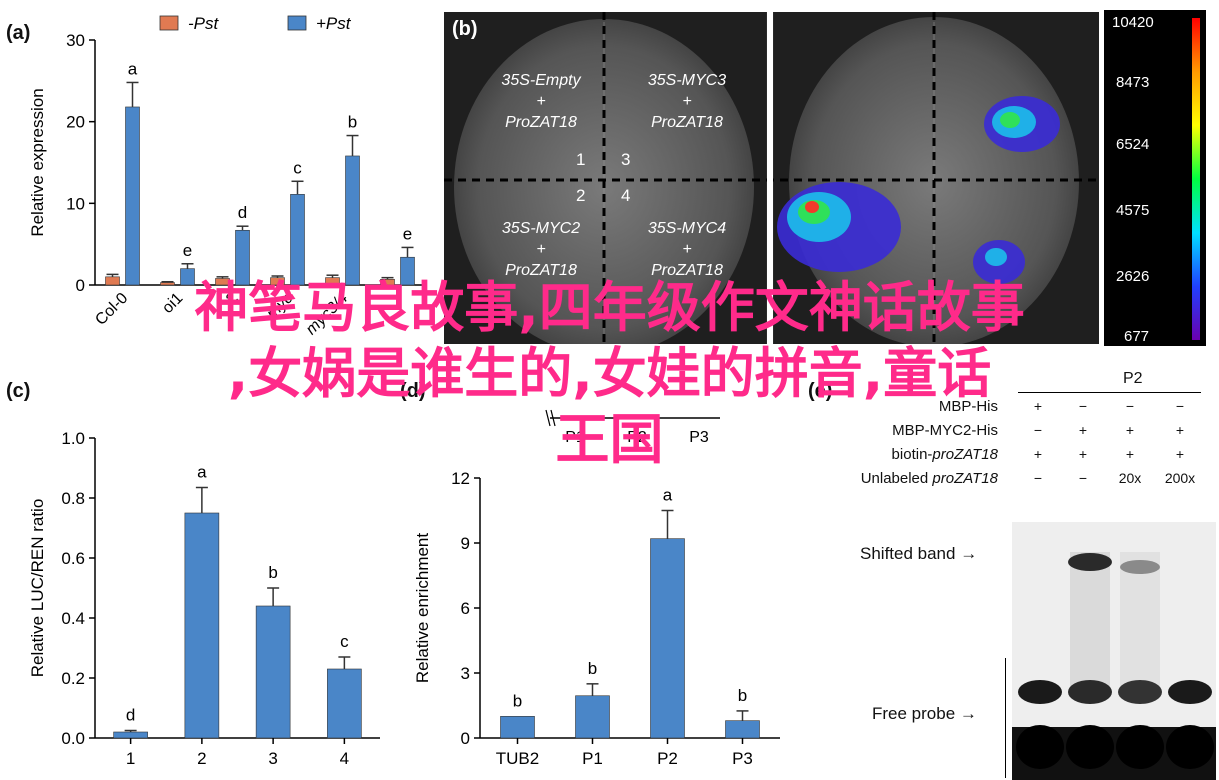 Image resolution: width=1219 pixels, height=780 pixels. Describe the element at coordinates (18, 391) in the screenshot. I see `panel-letter-c: (c)` at that location.